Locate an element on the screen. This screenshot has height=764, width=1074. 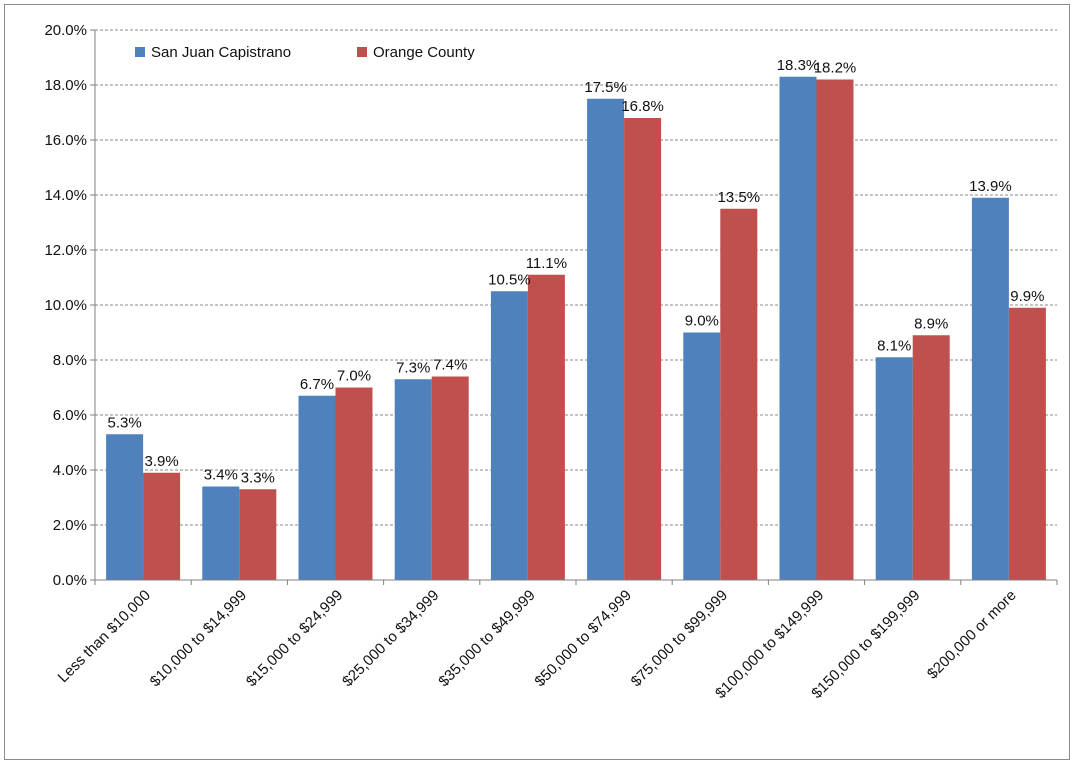
y-tick-label: 20.0% is located at coordinates (65, 30).